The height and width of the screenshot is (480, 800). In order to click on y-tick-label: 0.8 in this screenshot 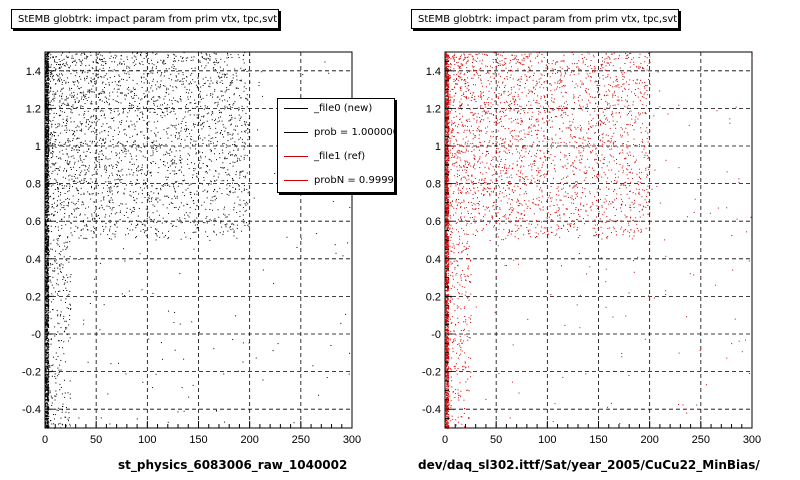, I will do `click(33, 185)`.